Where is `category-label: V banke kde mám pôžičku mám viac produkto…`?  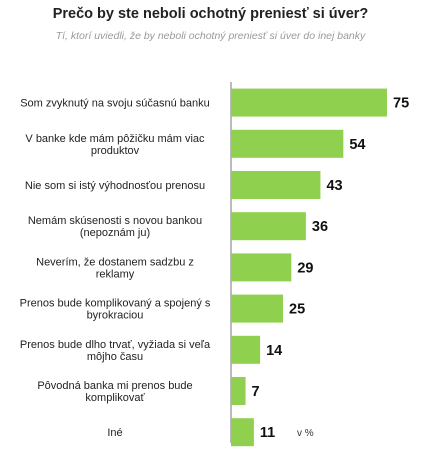
category-label: V banke kde mám pôžičku mám viac produkto… is located at coordinates (115, 145).